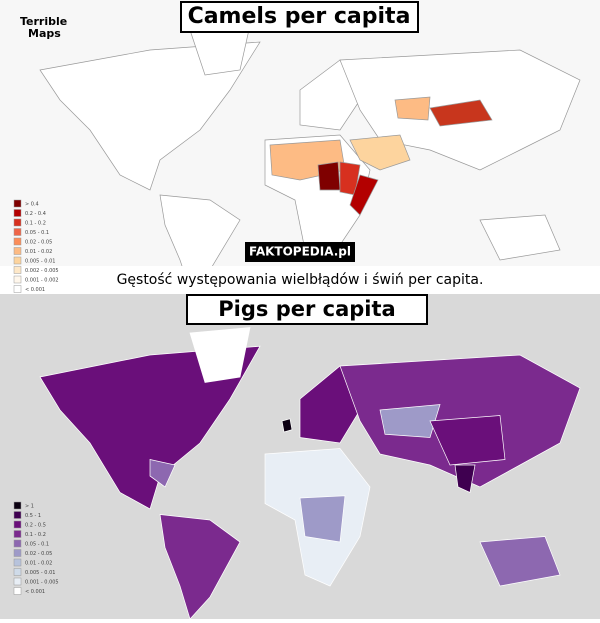 The image size is (600, 623). What do you see at coordinates (29, 507) in the screenshot?
I see `legend-label: > 1` at bounding box center [29, 507].